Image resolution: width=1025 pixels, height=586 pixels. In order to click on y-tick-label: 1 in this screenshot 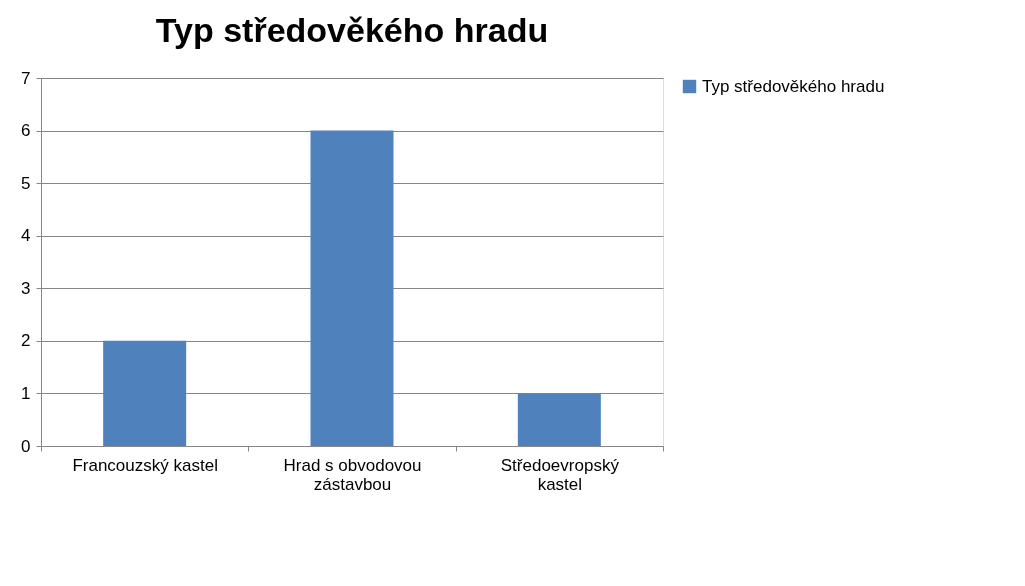, I will do `click(26, 393)`.